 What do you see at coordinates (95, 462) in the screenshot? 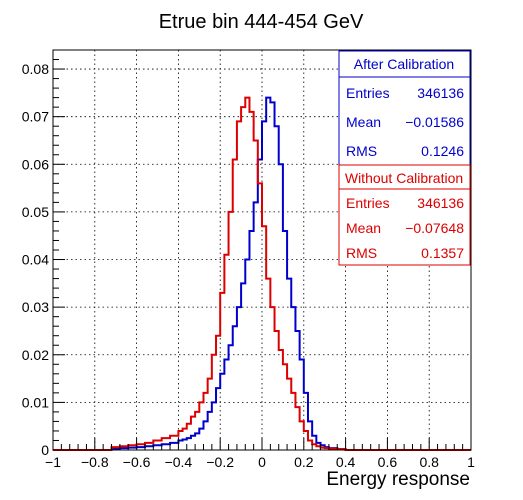
I see `x-tick-label: −0.8` at bounding box center [95, 462].